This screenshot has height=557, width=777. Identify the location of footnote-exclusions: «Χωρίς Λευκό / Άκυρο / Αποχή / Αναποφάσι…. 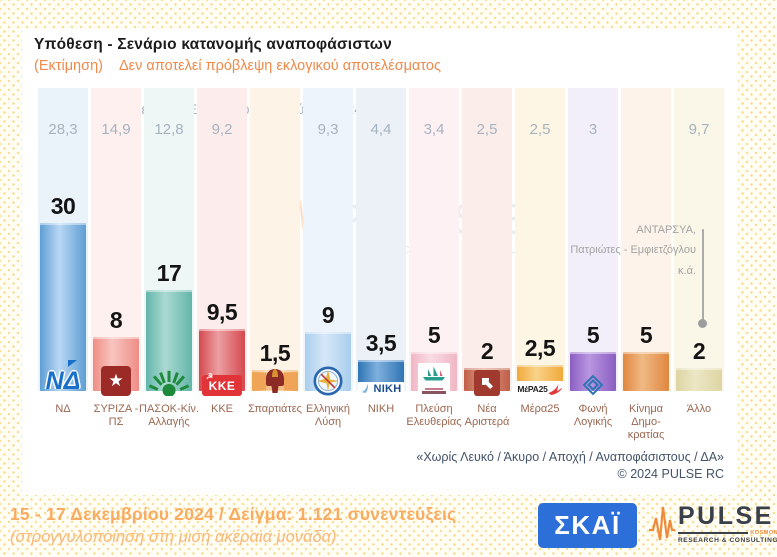
(570, 457).